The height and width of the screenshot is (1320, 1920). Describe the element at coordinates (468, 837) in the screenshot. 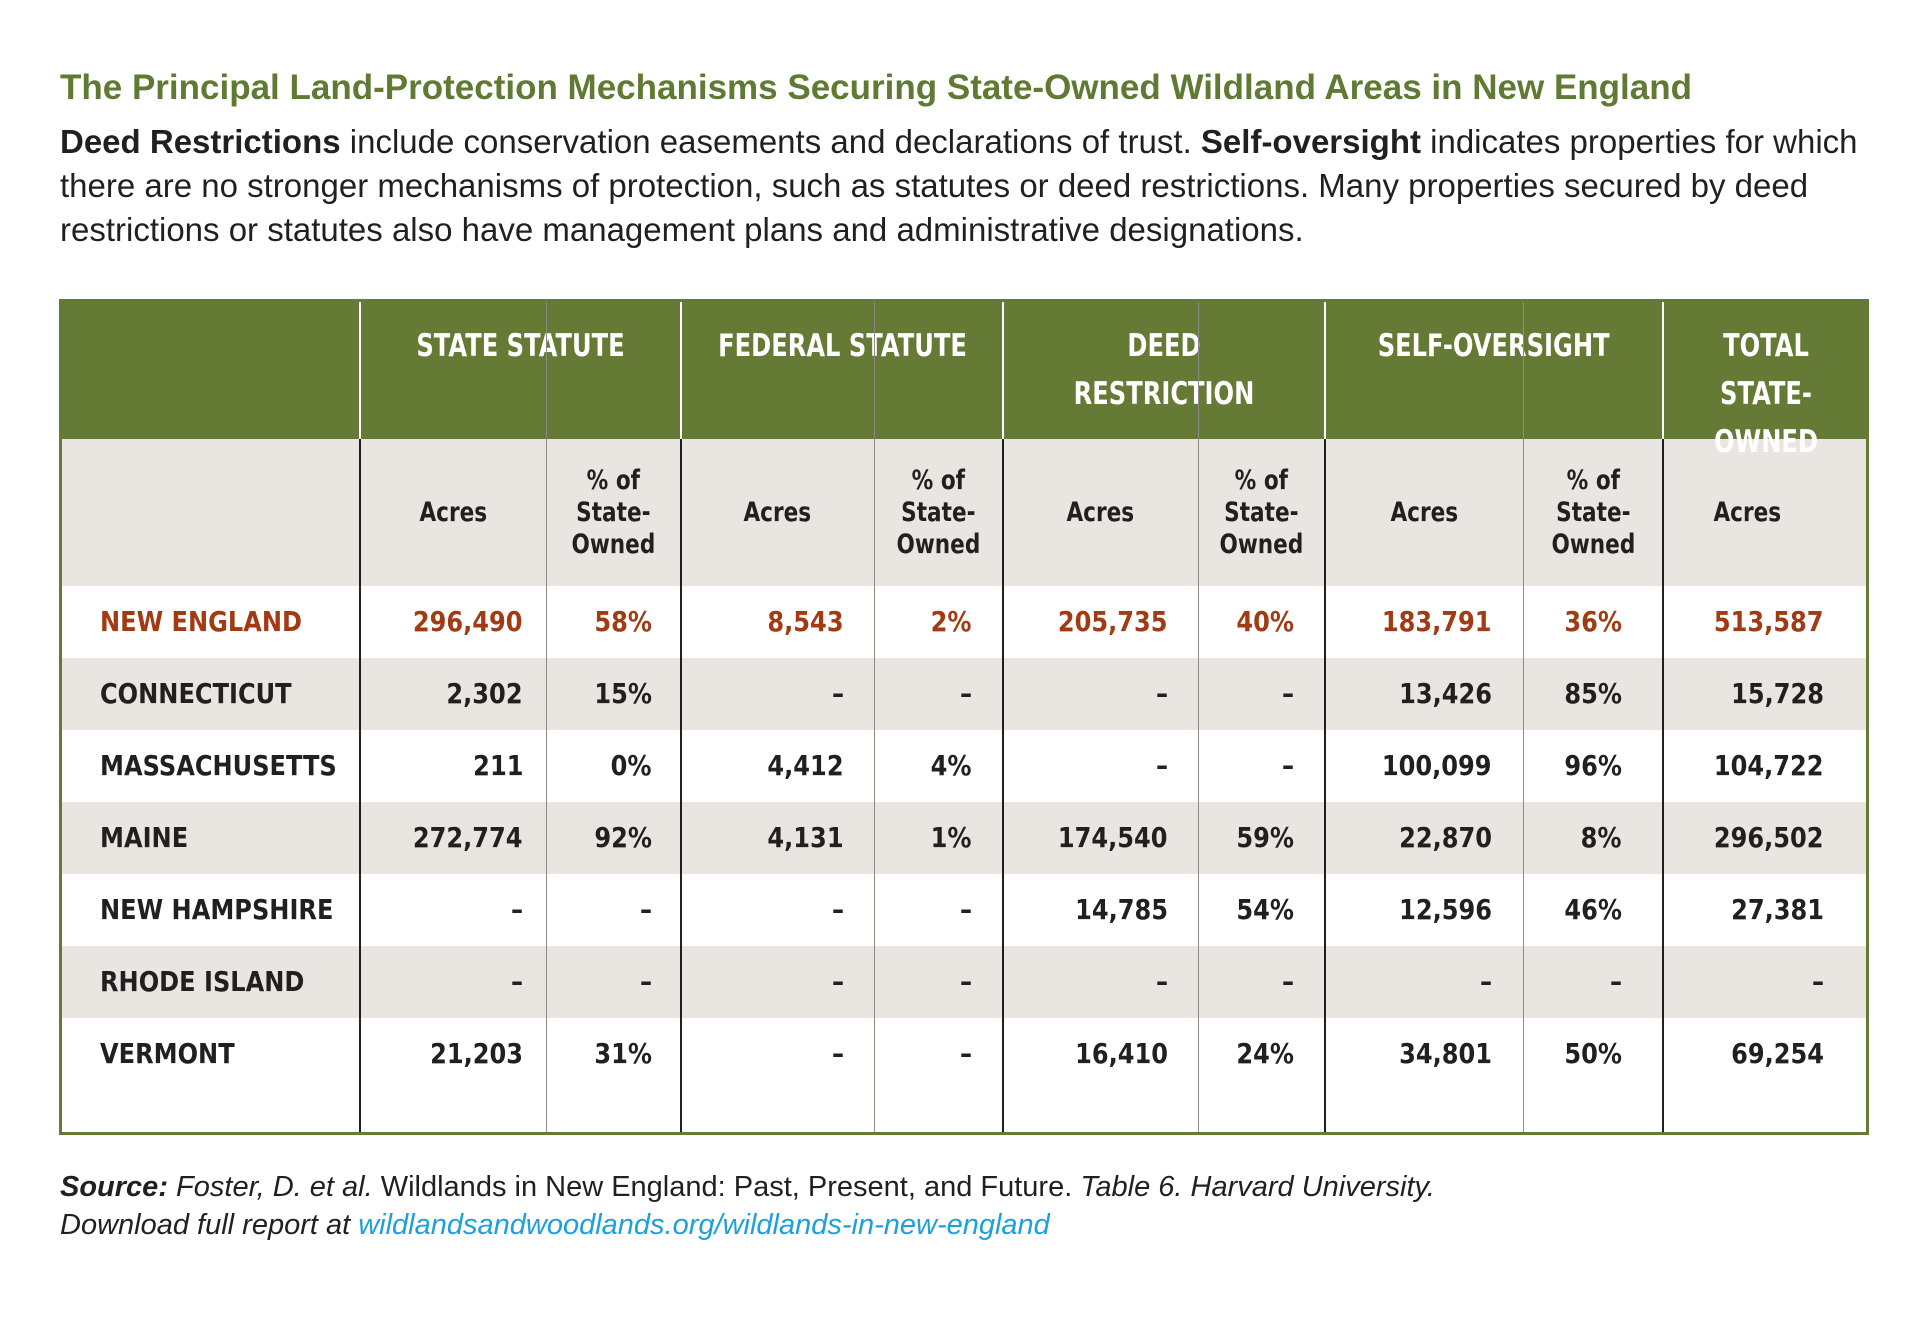

I see `table-cell: 272,774` at that location.